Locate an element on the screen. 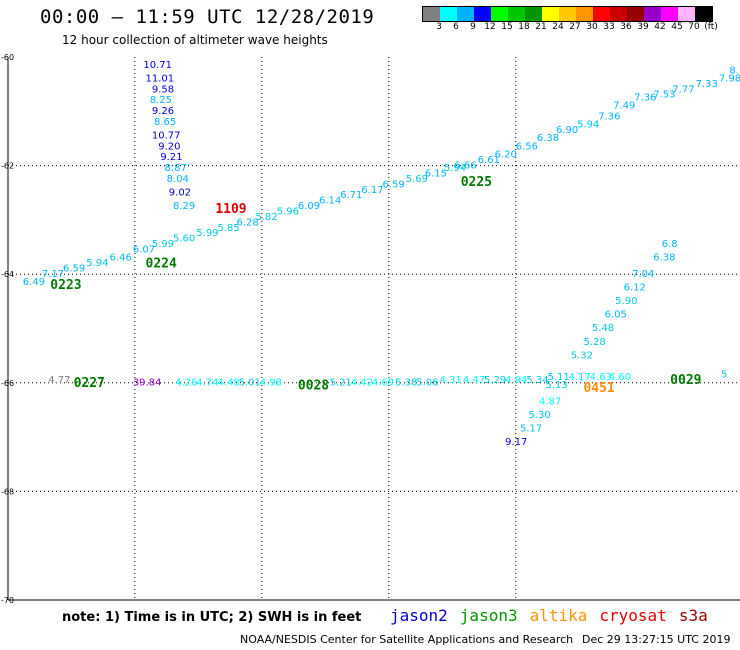 Image resolution: width=740 pixels, height=650 pixels. color-scale-label: 24 is located at coordinates (558, 27).